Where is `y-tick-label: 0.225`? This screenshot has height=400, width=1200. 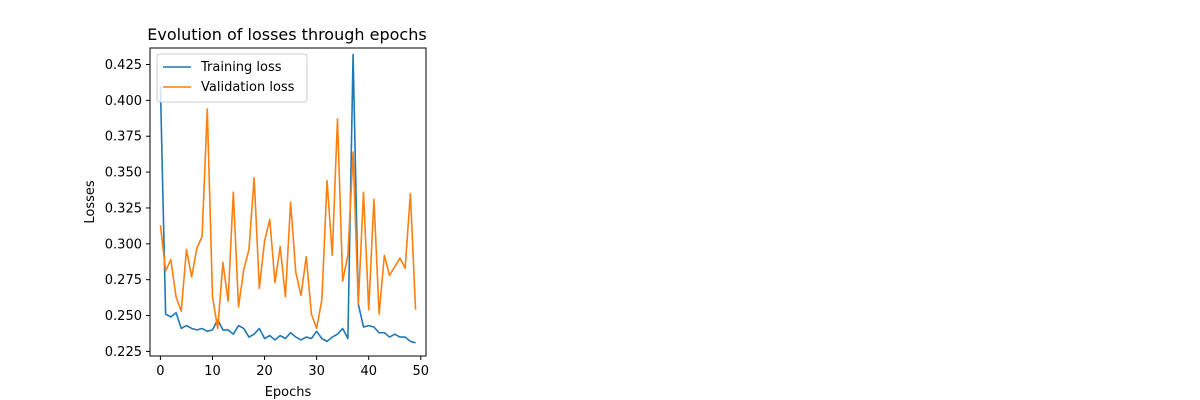
y-tick-label: 0.225 is located at coordinates (123, 352).